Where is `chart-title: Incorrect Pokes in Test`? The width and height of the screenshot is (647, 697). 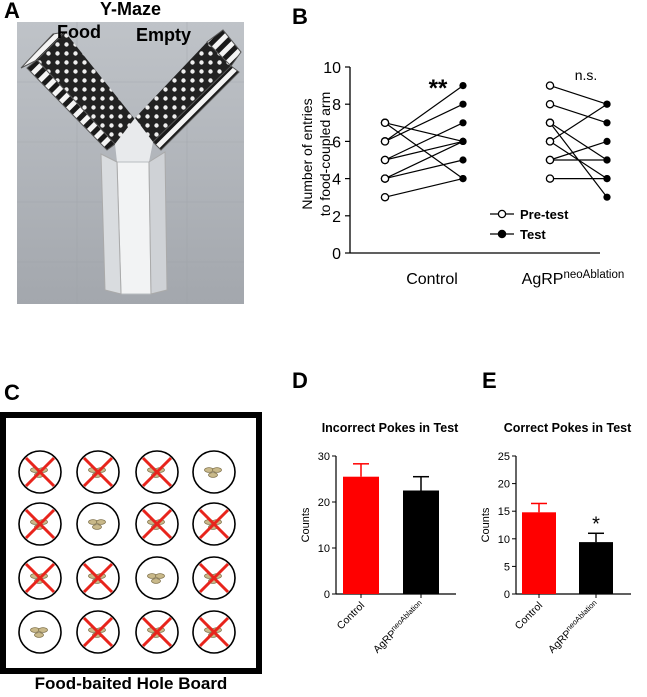
chart-title: Incorrect Pokes in Test is located at coordinates (390, 428).